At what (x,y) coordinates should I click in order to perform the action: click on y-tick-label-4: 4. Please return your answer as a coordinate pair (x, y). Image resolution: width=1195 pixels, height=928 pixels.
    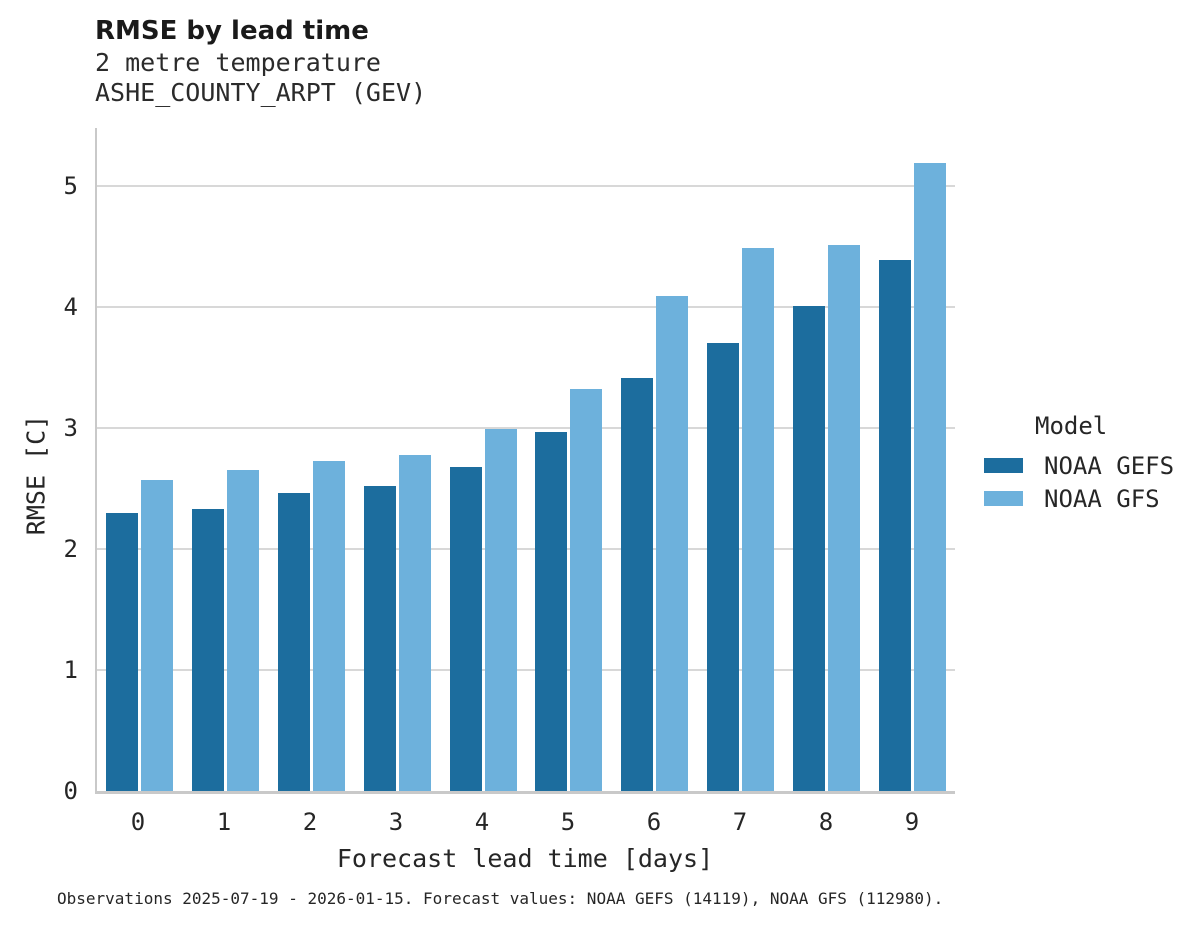
    Looking at the image, I should click on (70, 307).